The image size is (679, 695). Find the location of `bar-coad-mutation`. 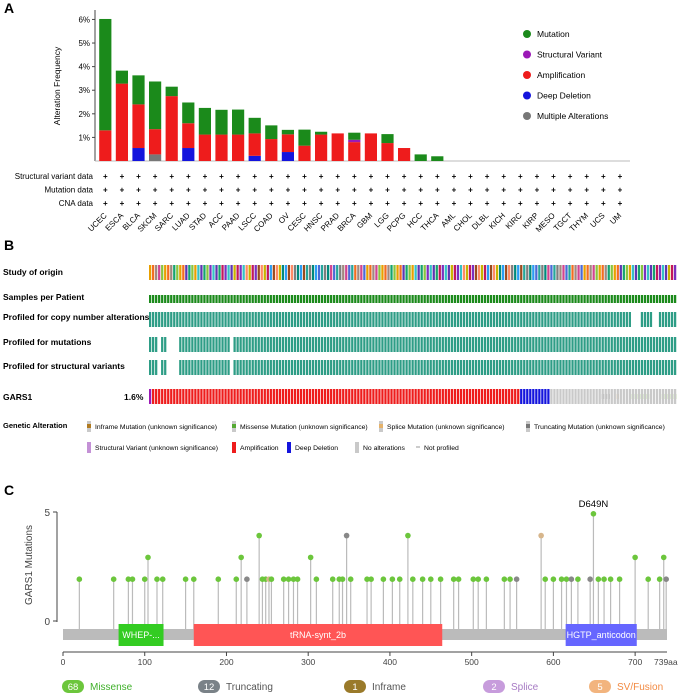

bar-coad-mutation is located at coordinates (271, 132).